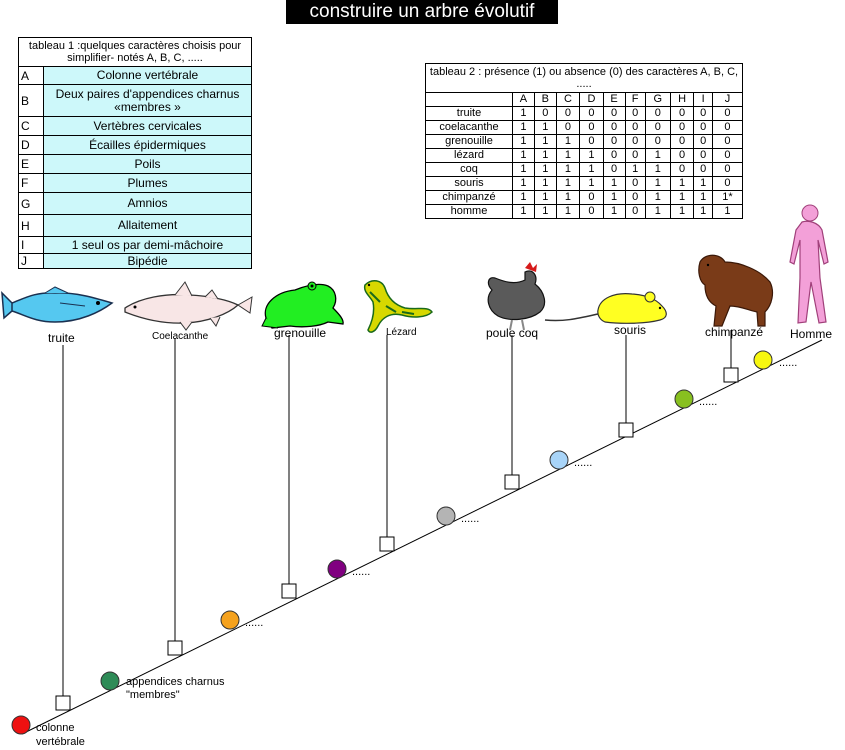 This screenshot has width=845, height=750. Describe the element at coordinates (147, 164) in the screenshot. I see `char-desc: Poils` at that location.